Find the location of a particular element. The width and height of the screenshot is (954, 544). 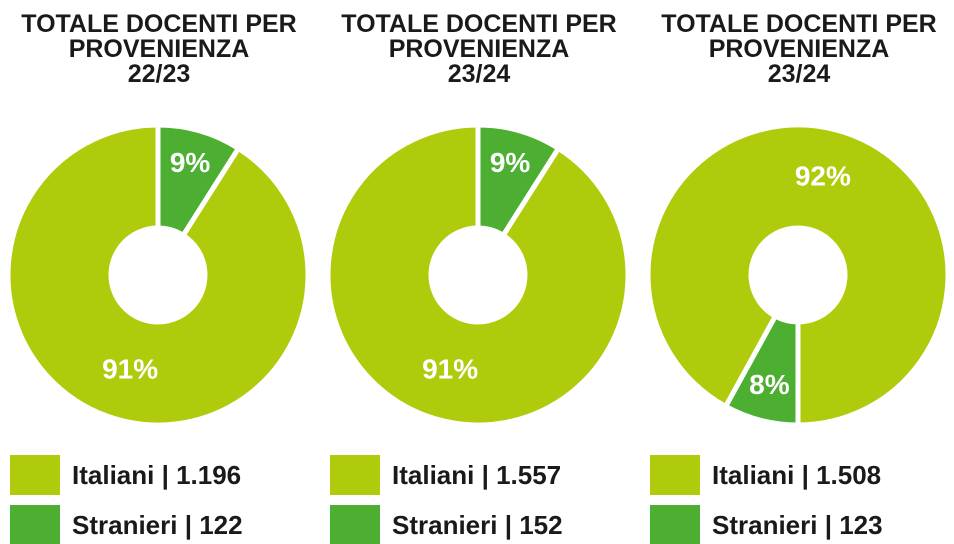

legend-label: Stranieri | 123 is located at coordinates (797, 525).